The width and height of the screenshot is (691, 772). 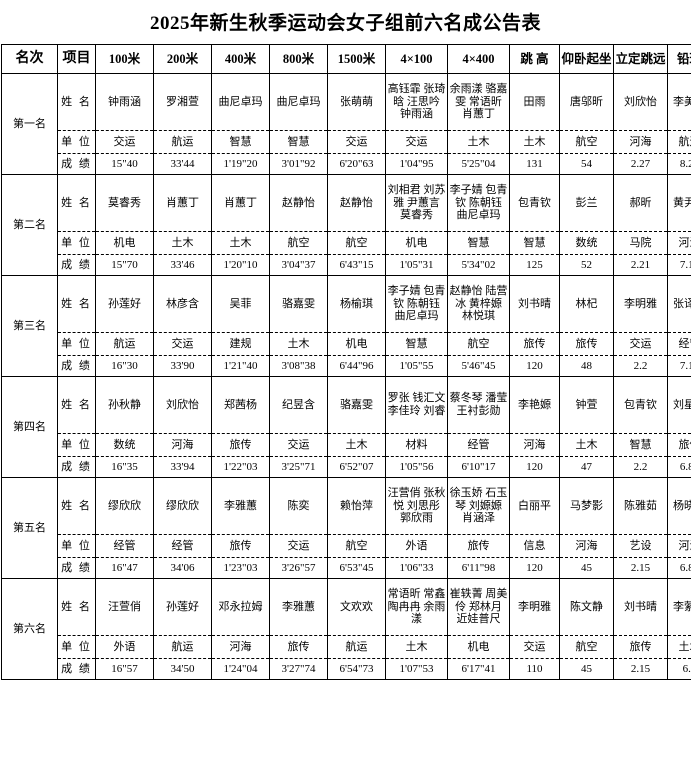 What do you see at coordinates (124, 243) in the screenshot?
I see `cell-m100-unit: 机电` at bounding box center [124, 243].